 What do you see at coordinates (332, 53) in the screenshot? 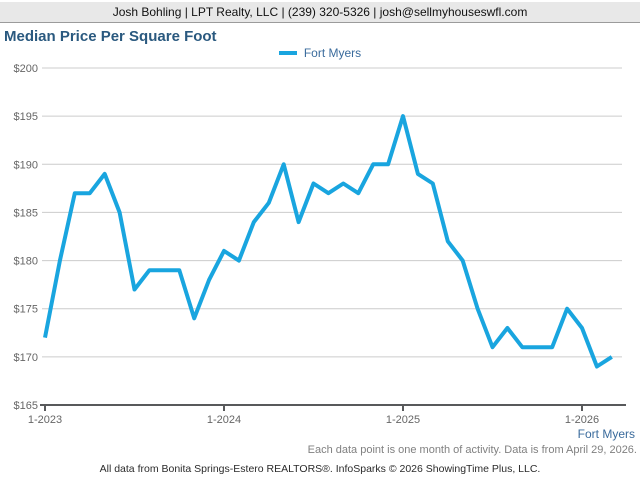
I see `legend-item-fort-myers: Fort Myers` at bounding box center [332, 53].